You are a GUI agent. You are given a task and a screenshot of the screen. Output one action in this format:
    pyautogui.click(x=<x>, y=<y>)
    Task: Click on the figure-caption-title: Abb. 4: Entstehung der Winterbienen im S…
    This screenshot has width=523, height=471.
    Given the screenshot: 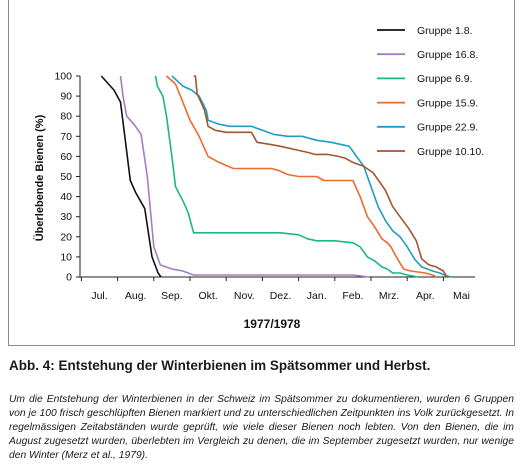 What is the action you would take?
    pyautogui.click(x=220, y=365)
    